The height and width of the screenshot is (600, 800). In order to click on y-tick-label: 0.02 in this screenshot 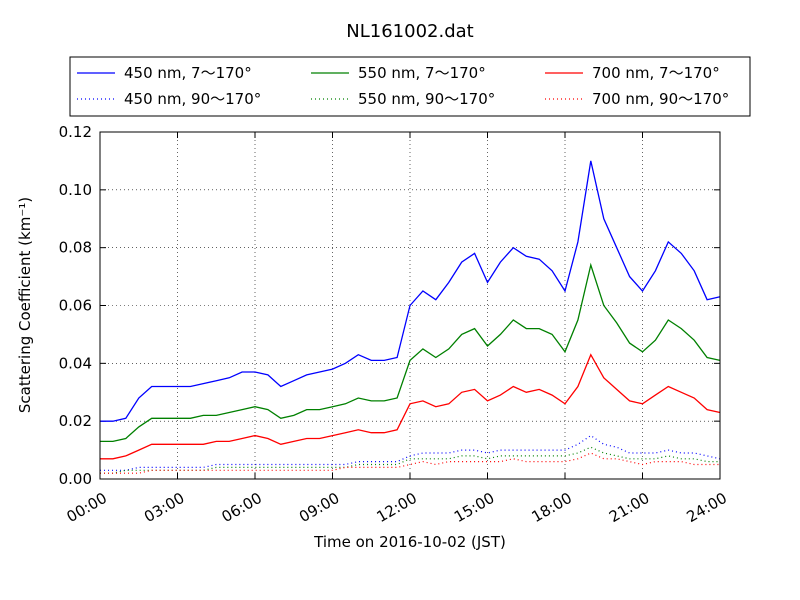, I will do `click(75, 421)`.